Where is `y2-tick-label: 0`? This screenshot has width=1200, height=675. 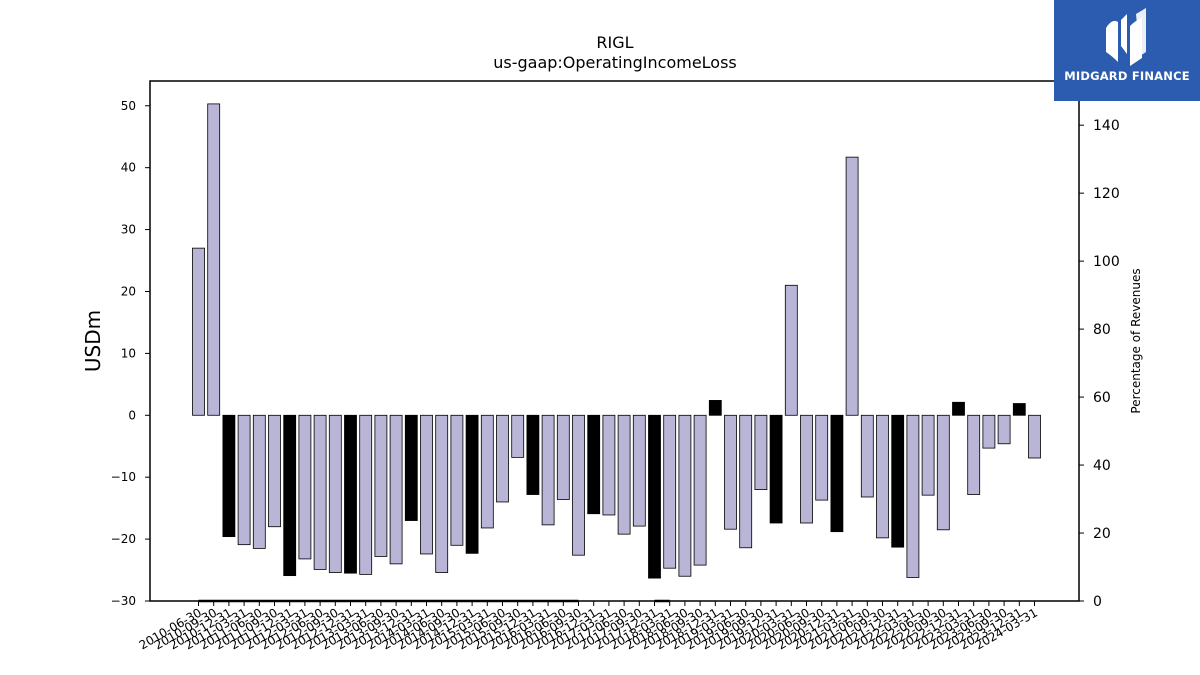
y2-tick-label: 0 is located at coordinates (1097, 602).